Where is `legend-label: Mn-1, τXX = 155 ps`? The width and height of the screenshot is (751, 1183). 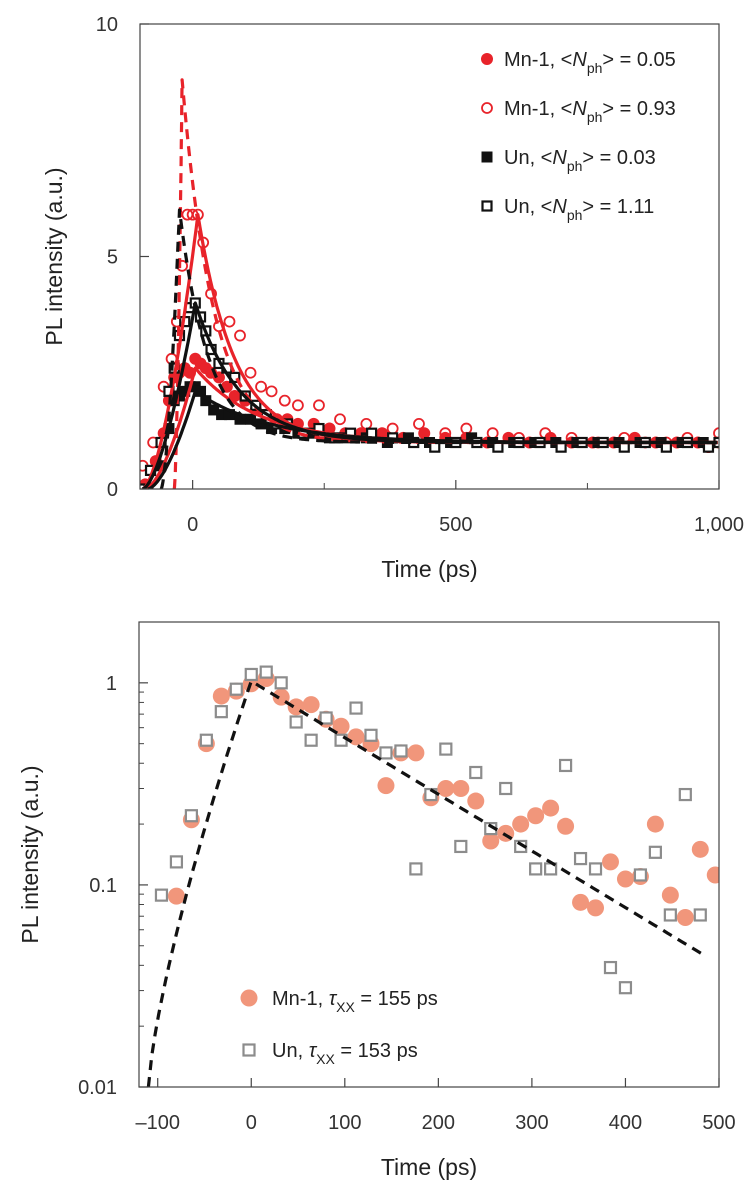 legend-label: Mn-1, τXX = 155 ps is located at coordinates (355, 1001).